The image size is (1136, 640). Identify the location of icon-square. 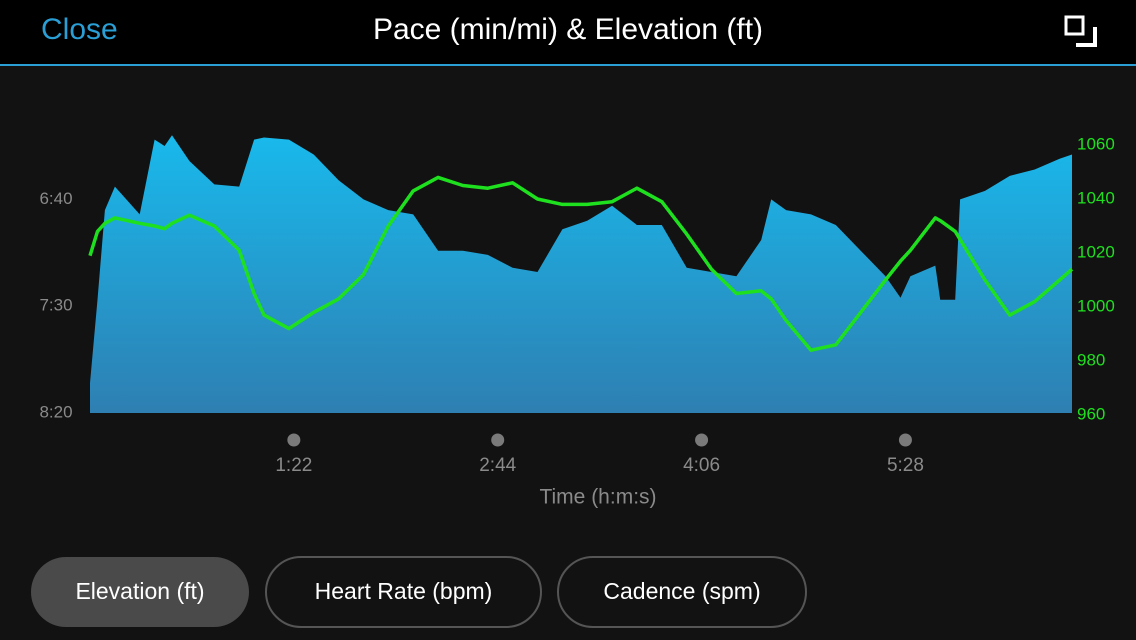
(1074, 25).